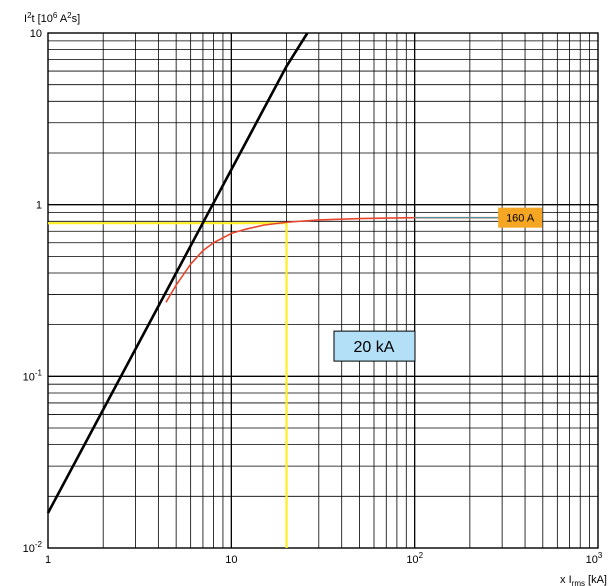 Image resolution: width=611 pixels, height=586 pixels. What do you see at coordinates (39, 206) in the screenshot?
I see `y-tick-label: 1` at bounding box center [39, 206].